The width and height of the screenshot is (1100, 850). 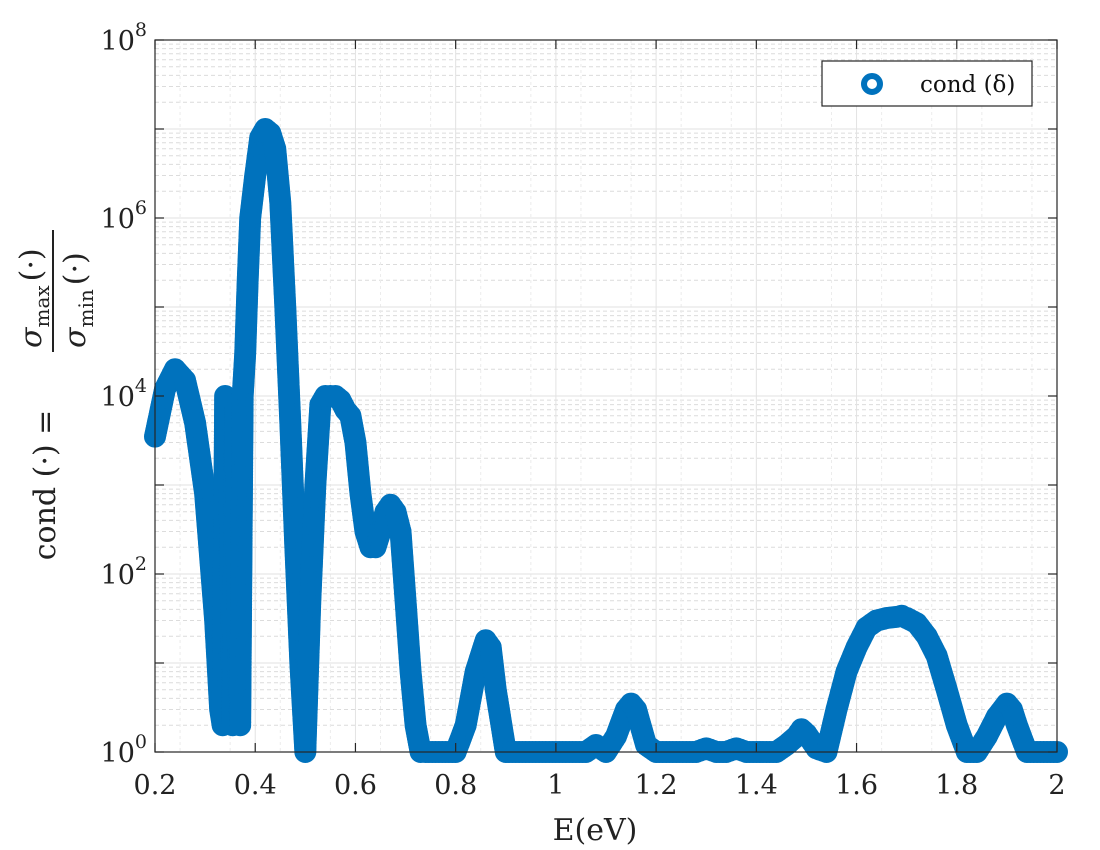 I want to click on x-tick-label: 0.6, so click(x=355, y=785).